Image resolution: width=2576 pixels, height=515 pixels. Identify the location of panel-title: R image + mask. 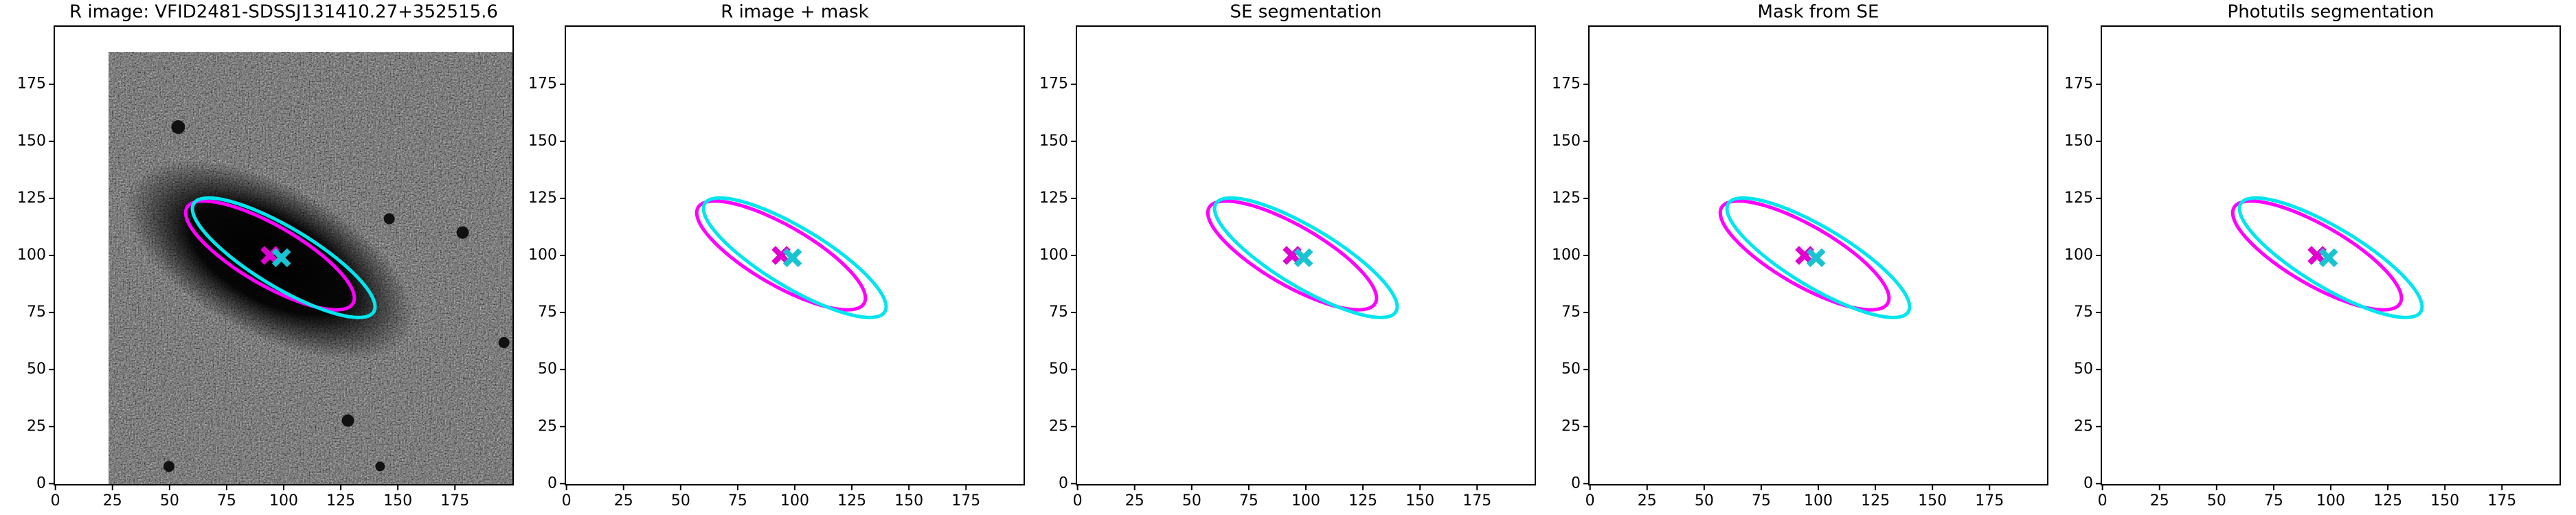
(795, 12).